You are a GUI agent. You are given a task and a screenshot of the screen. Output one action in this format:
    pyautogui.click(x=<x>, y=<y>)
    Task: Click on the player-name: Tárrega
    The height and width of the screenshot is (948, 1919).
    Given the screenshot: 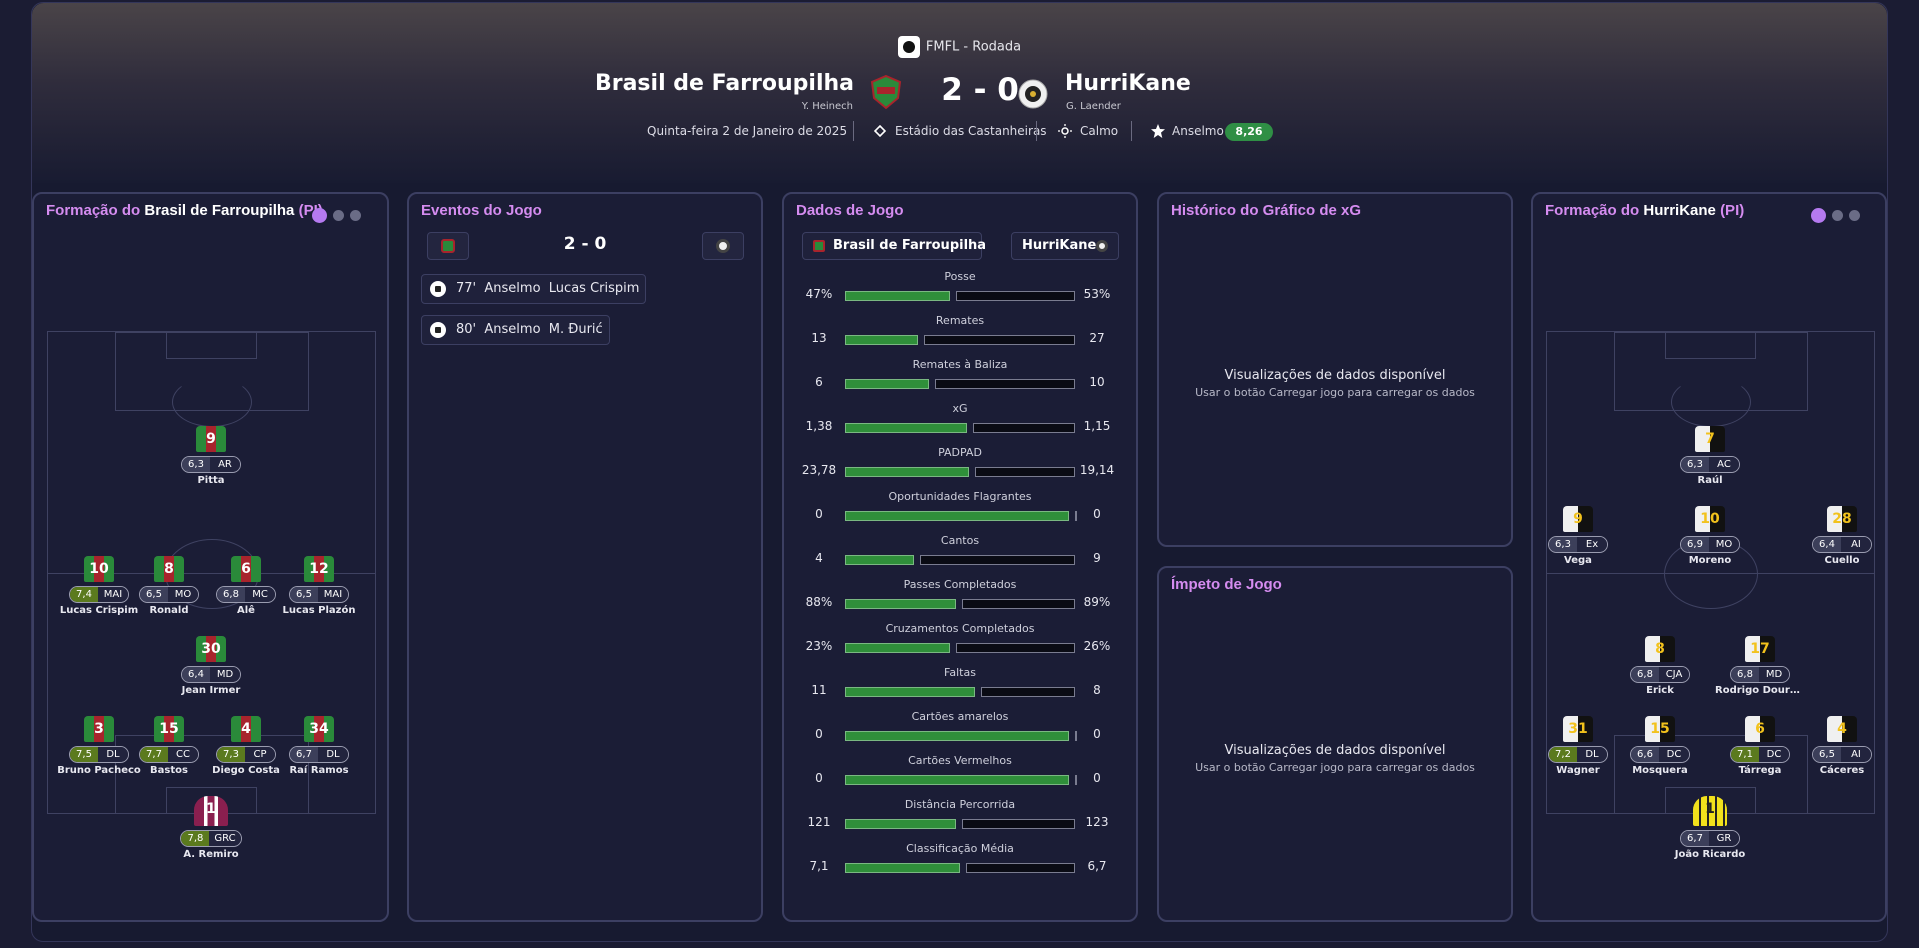 What is the action you would take?
    pyautogui.click(x=1760, y=770)
    